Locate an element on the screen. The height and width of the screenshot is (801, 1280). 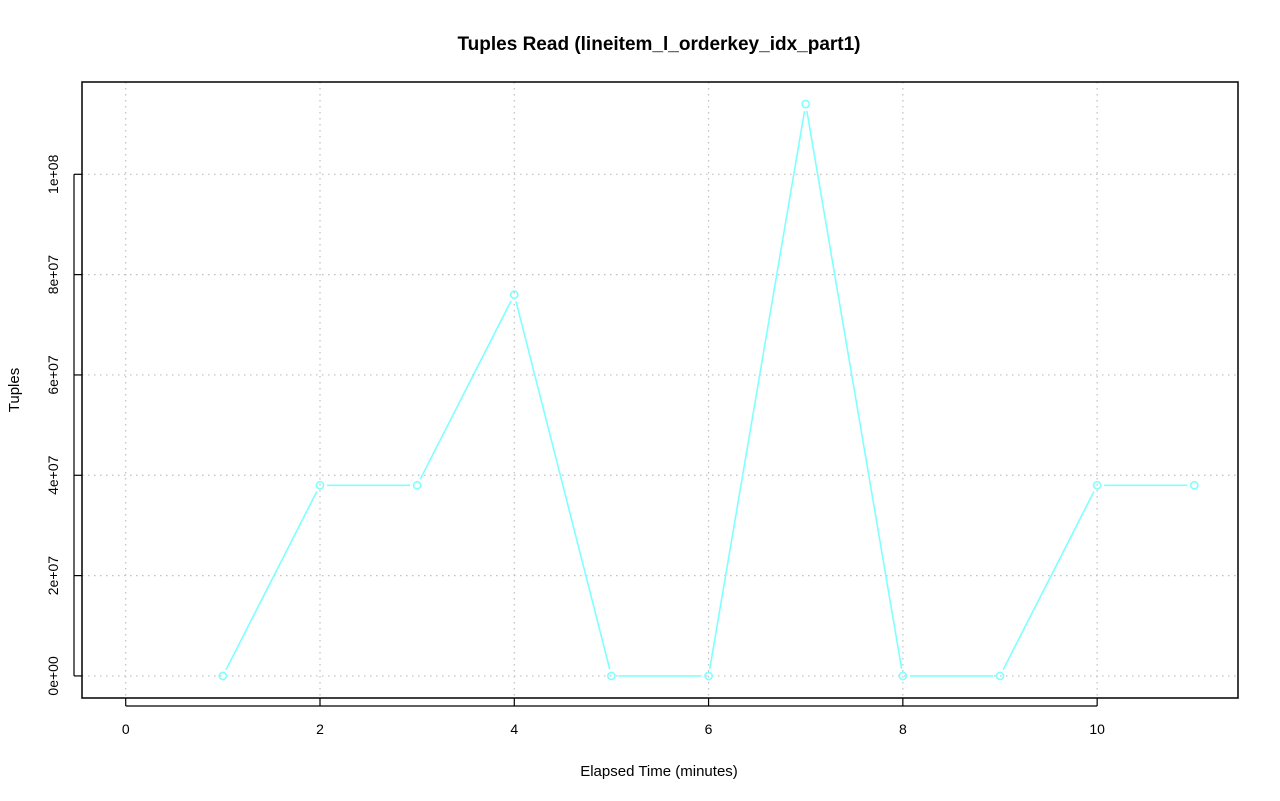
x-tick-label: 10 is located at coordinates (1097, 729).